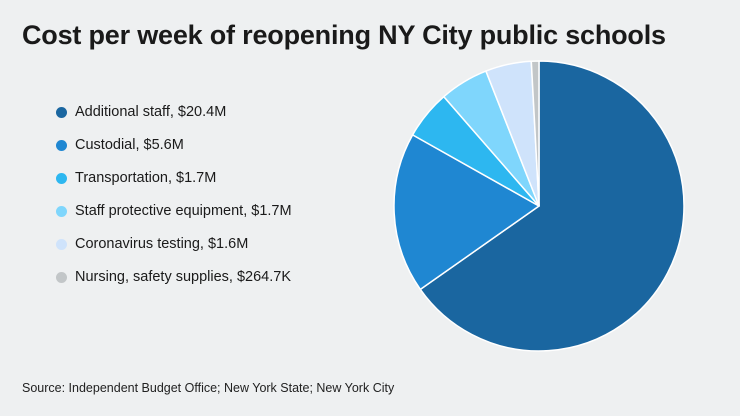  Describe the element at coordinates (183, 277) in the screenshot. I see `legend-label: Nursing, safety supplies, $264.7K` at that location.